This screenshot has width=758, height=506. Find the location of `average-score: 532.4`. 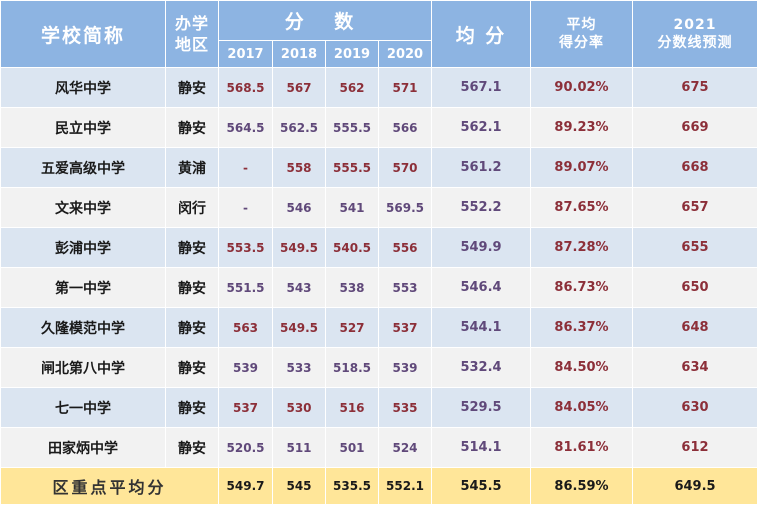

average-score: 532.4 is located at coordinates (481, 367).